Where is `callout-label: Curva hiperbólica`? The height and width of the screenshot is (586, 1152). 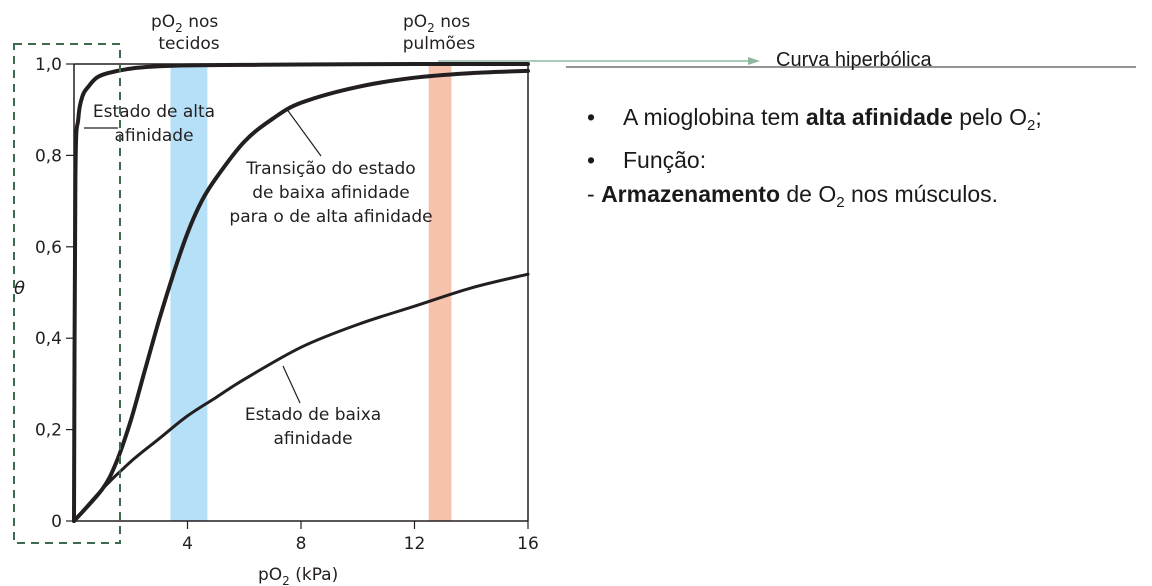
callout-label: Curva hiperbólica is located at coordinates (854, 60).